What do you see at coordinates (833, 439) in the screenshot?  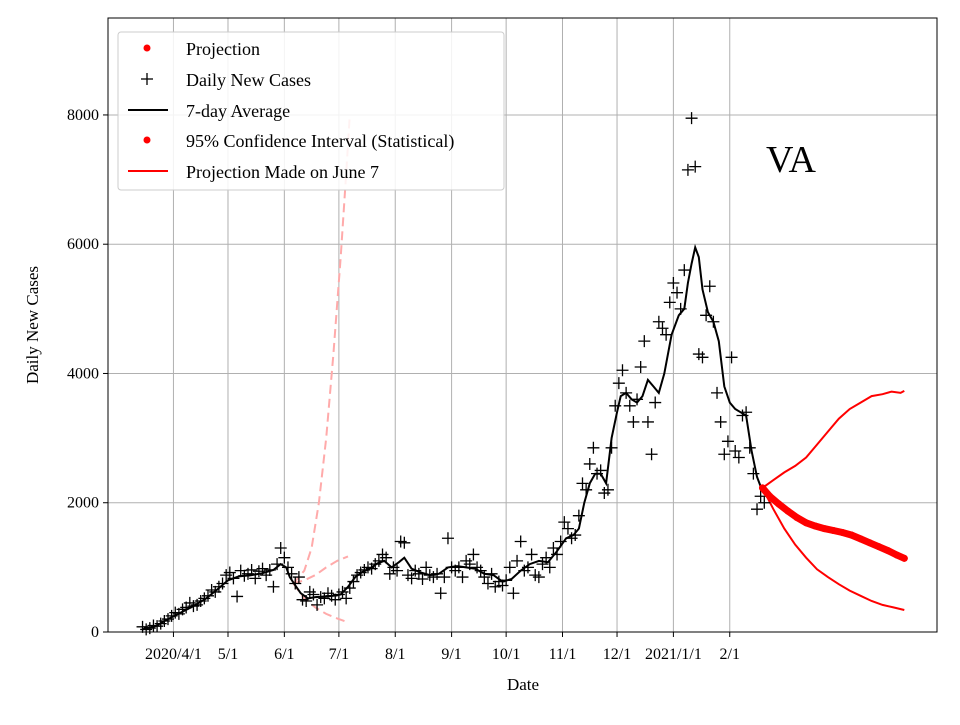 I see `ci-upper-line` at bounding box center [833, 439].